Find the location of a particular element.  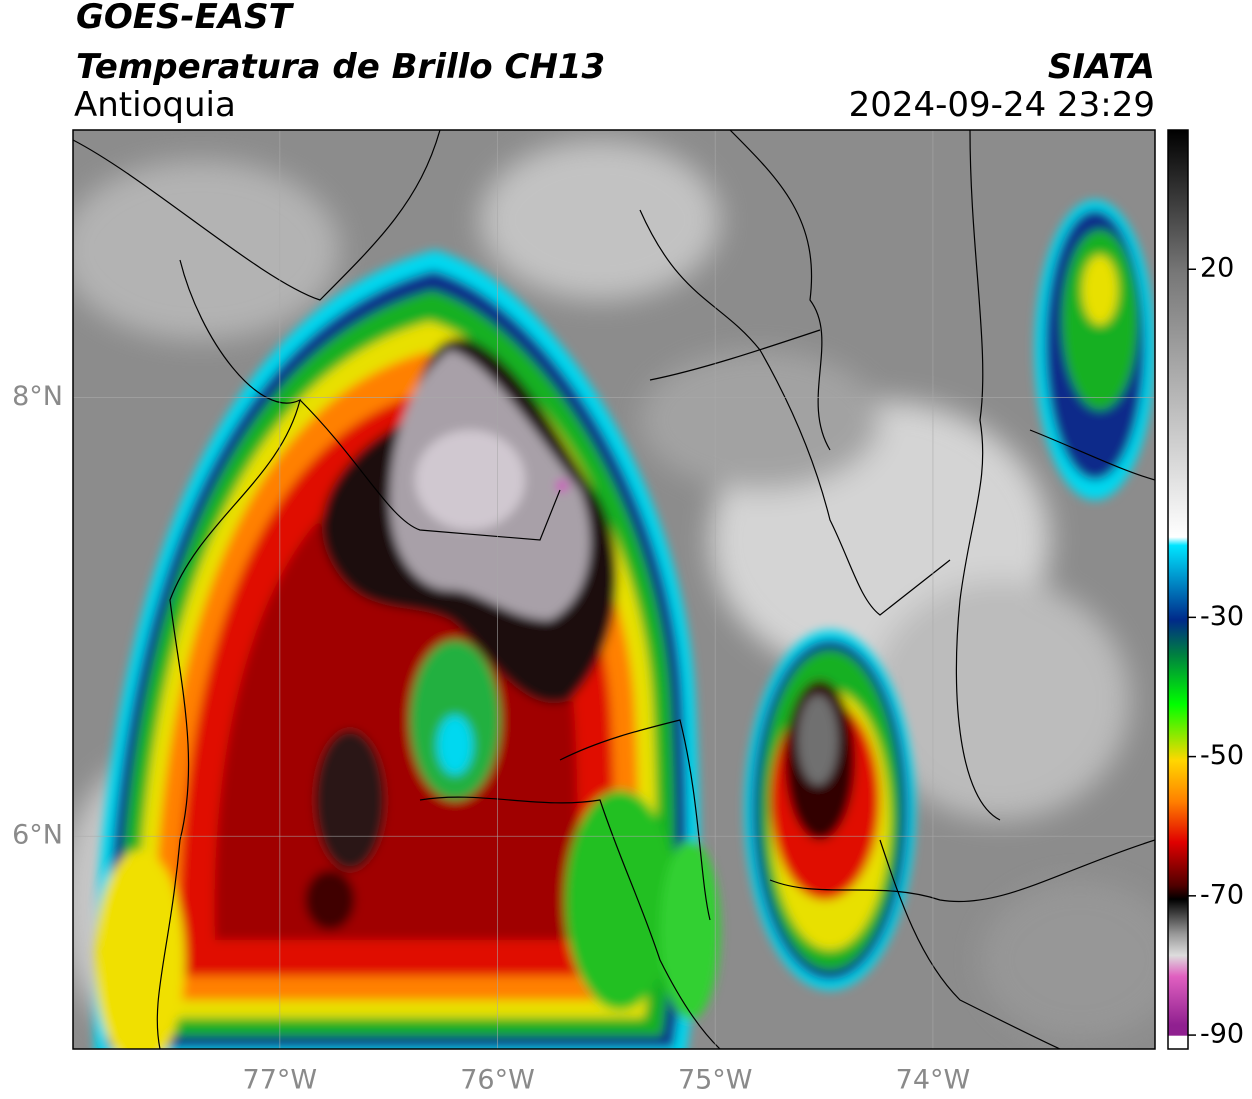

colorbar is located at coordinates (1178, 589).